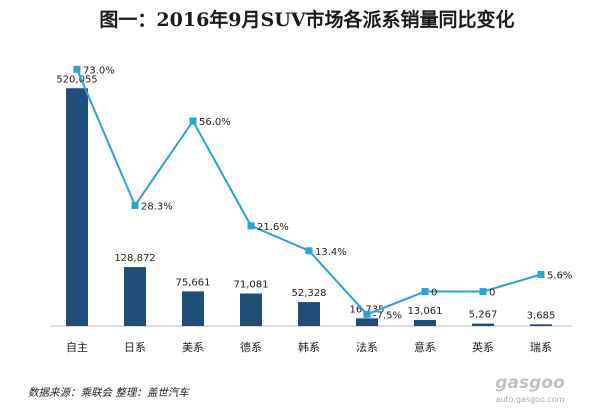 Image resolution: width=615 pixels, height=409 pixels. I want to click on bar-value-label: 13,061, so click(425, 311).